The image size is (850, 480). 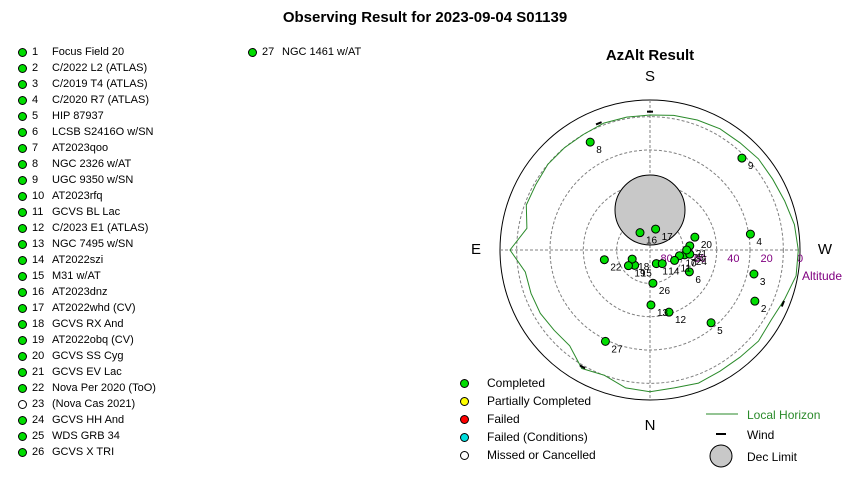 What do you see at coordinates (772, 457) in the screenshot?
I see `legend-dec-limit-label: Dec Limit` at bounding box center [772, 457].